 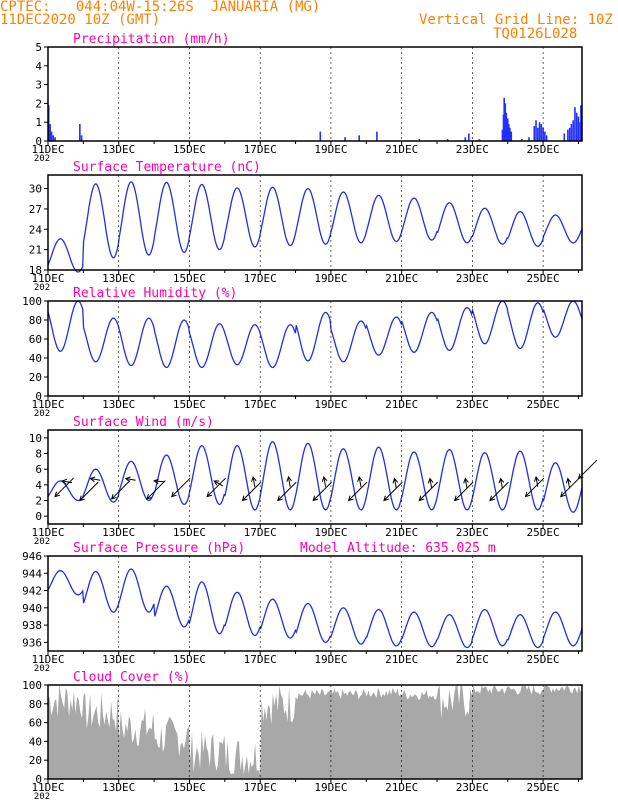 What do you see at coordinates (535, 34) in the screenshot?
I see `model-id: TQ0126L028` at bounding box center [535, 34].